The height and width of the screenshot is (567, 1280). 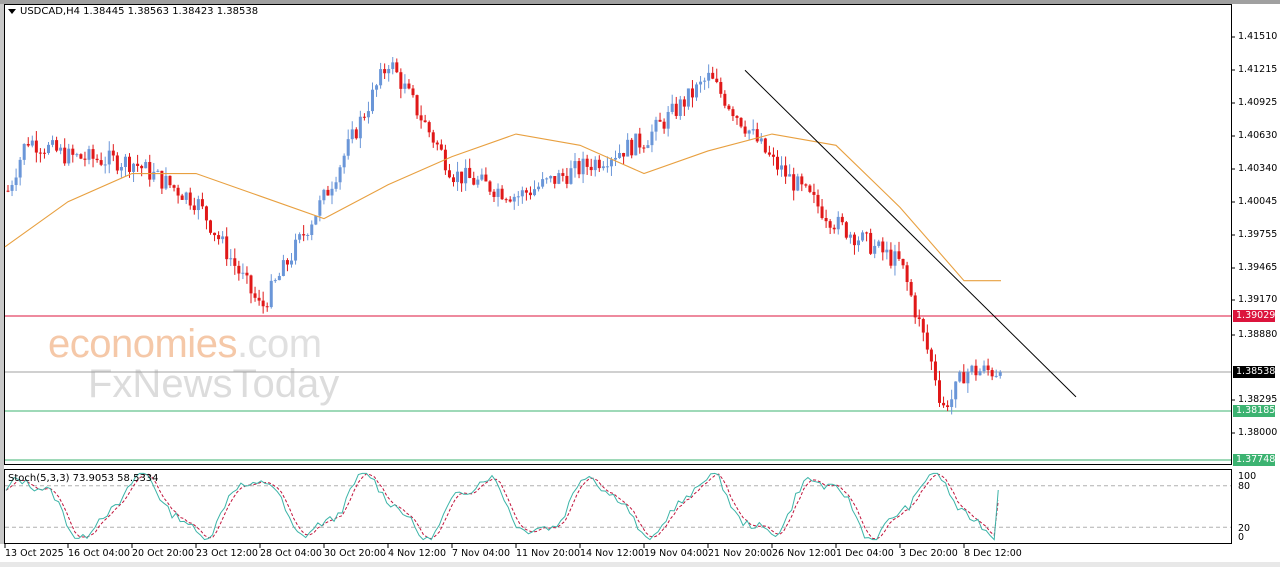 What do you see at coordinates (993, 553) in the screenshot?
I see `time-tick-label: 8 Dec 12:00` at bounding box center [993, 553].